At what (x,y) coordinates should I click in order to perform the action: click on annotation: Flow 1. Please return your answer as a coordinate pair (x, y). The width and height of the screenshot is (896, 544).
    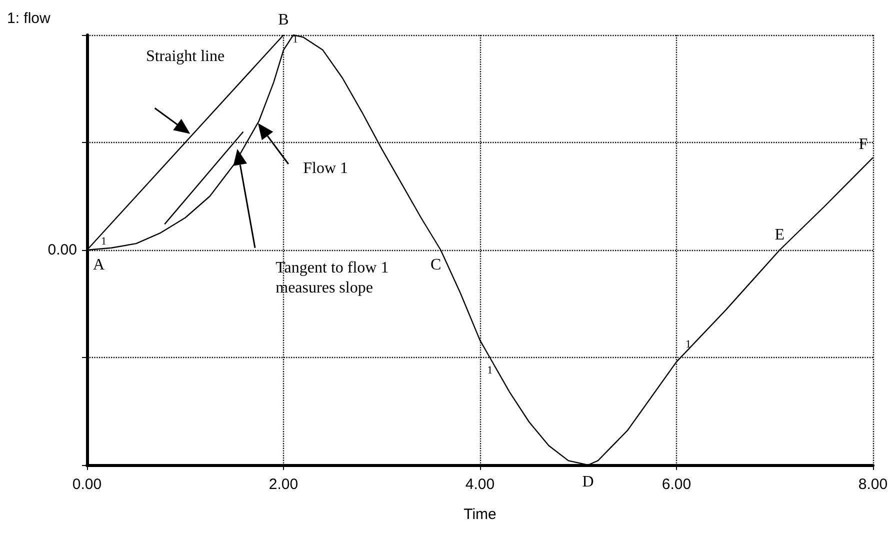
    Looking at the image, I should click on (325, 168).